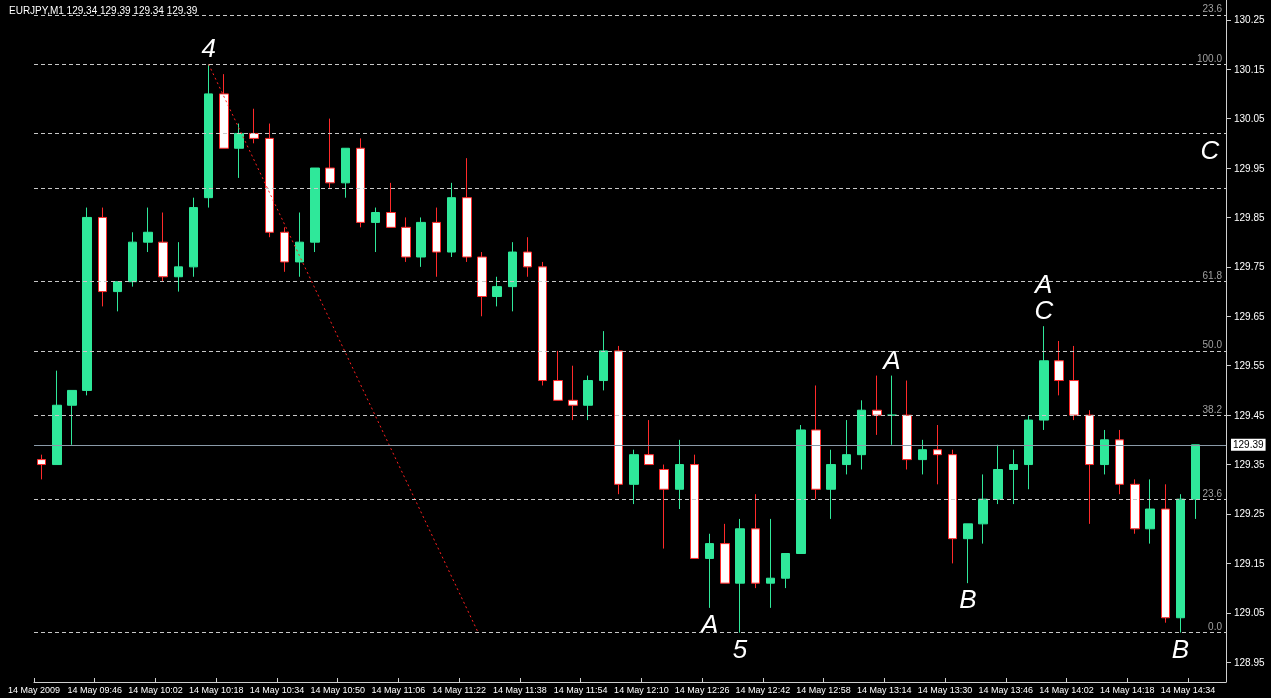 The image size is (1271, 698). What do you see at coordinates (216, 689) in the screenshot?
I see `x-tick-label: 14 May 10:18` at bounding box center [216, 689].